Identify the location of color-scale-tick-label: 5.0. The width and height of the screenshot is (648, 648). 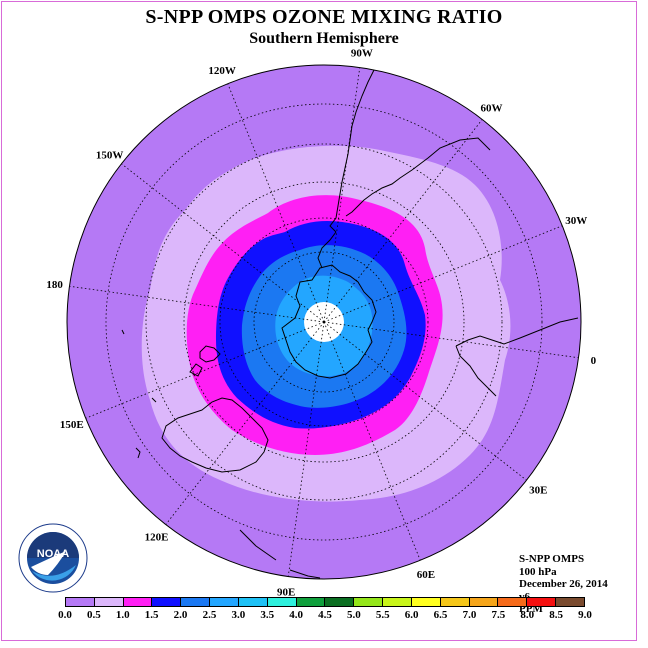
(354, 615).